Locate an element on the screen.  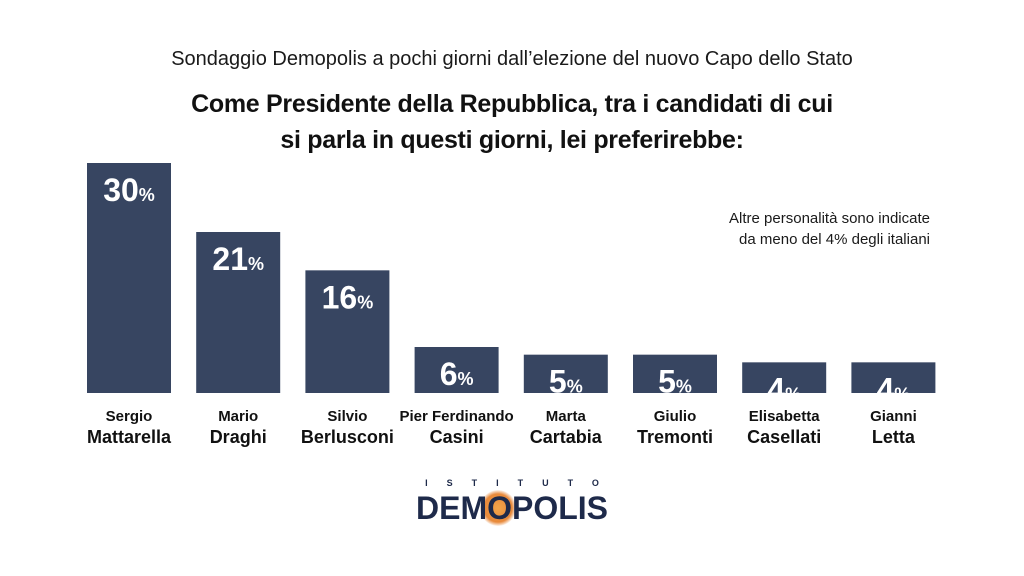
bar-value-label-6: 4% is located at coordinates (784, 389).